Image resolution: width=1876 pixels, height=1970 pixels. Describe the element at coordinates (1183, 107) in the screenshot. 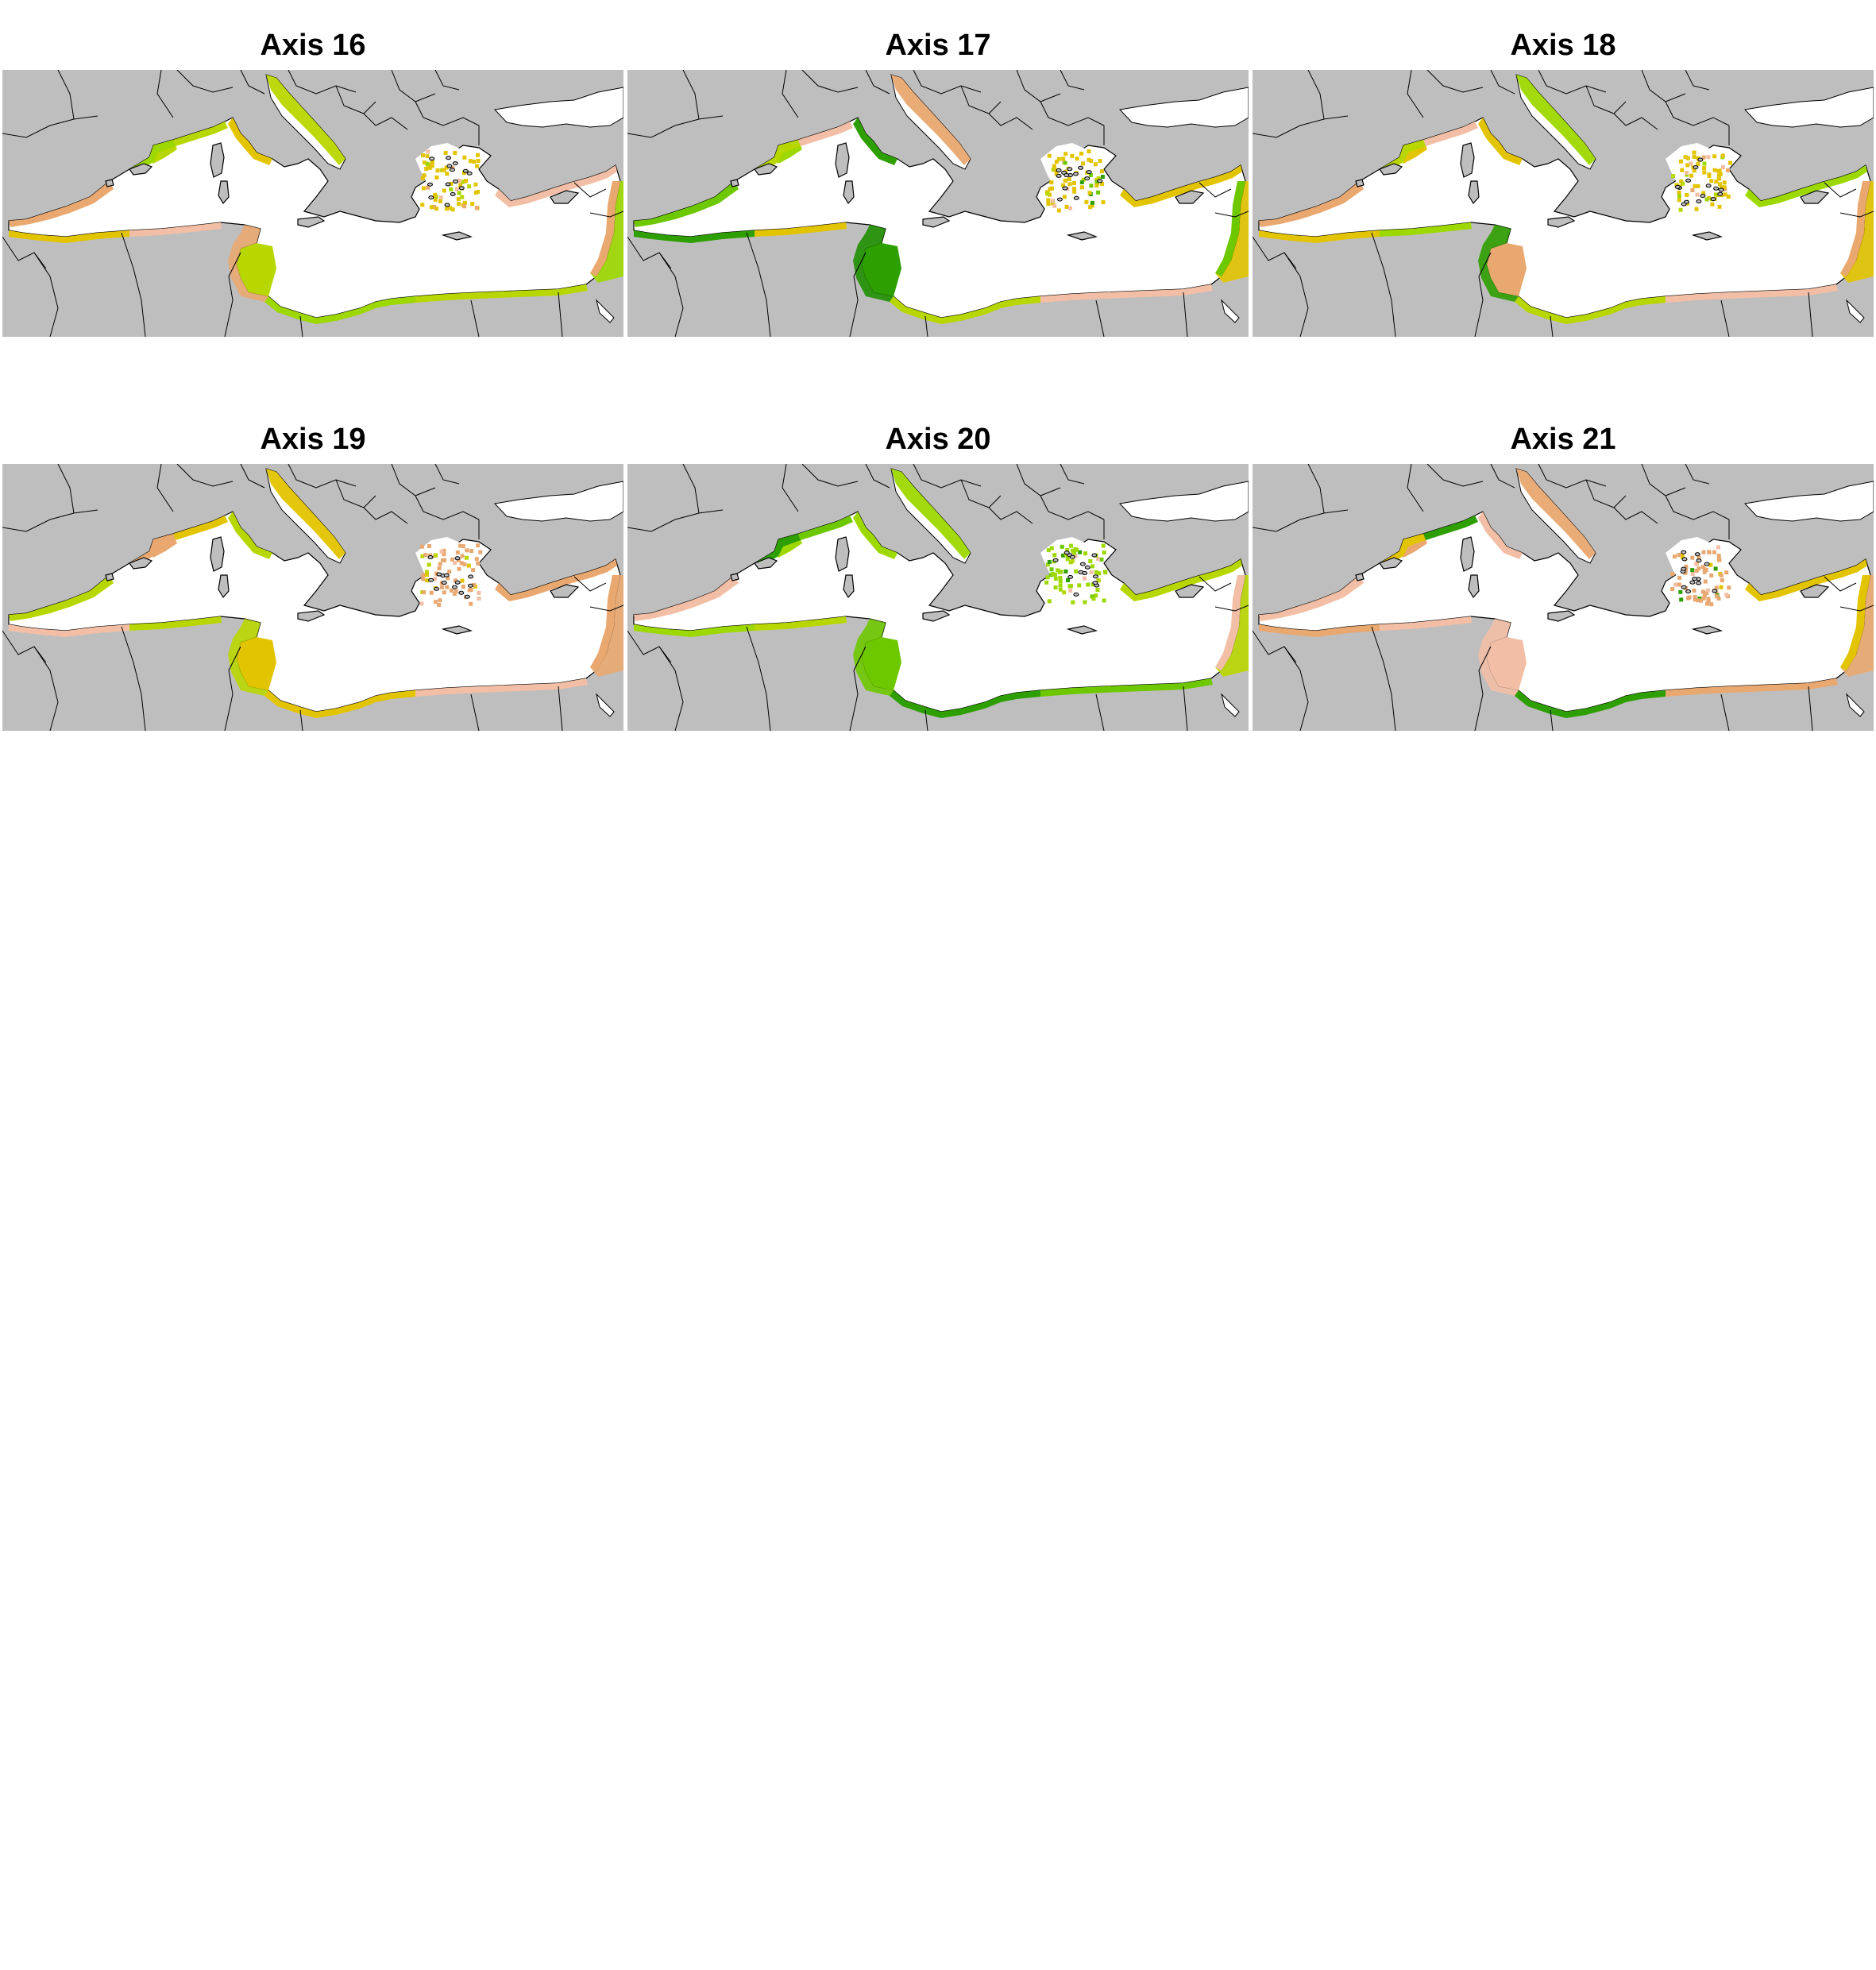

I see `black-sea` at that location.